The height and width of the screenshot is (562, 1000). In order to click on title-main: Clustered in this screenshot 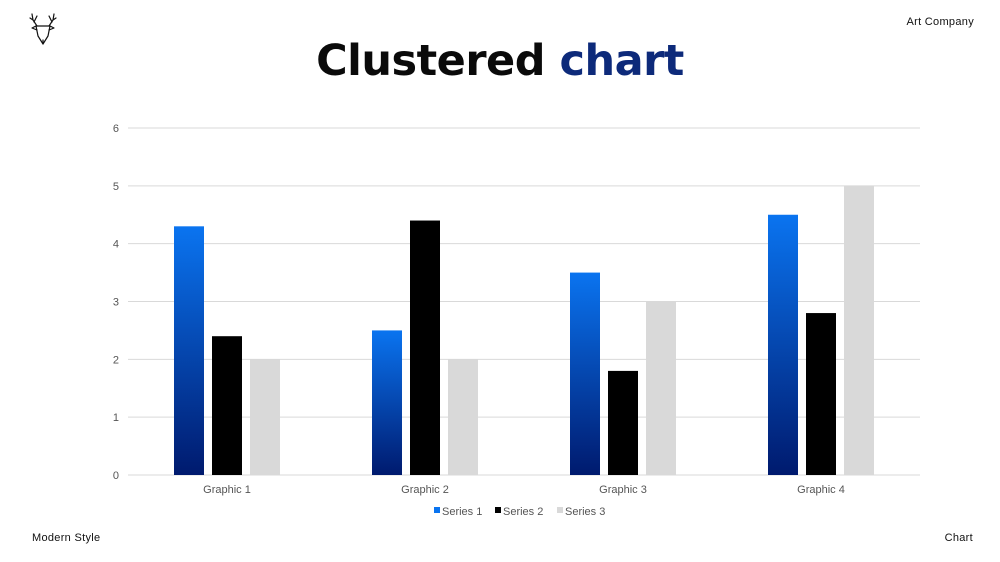, I will do `click(430, 61)`.